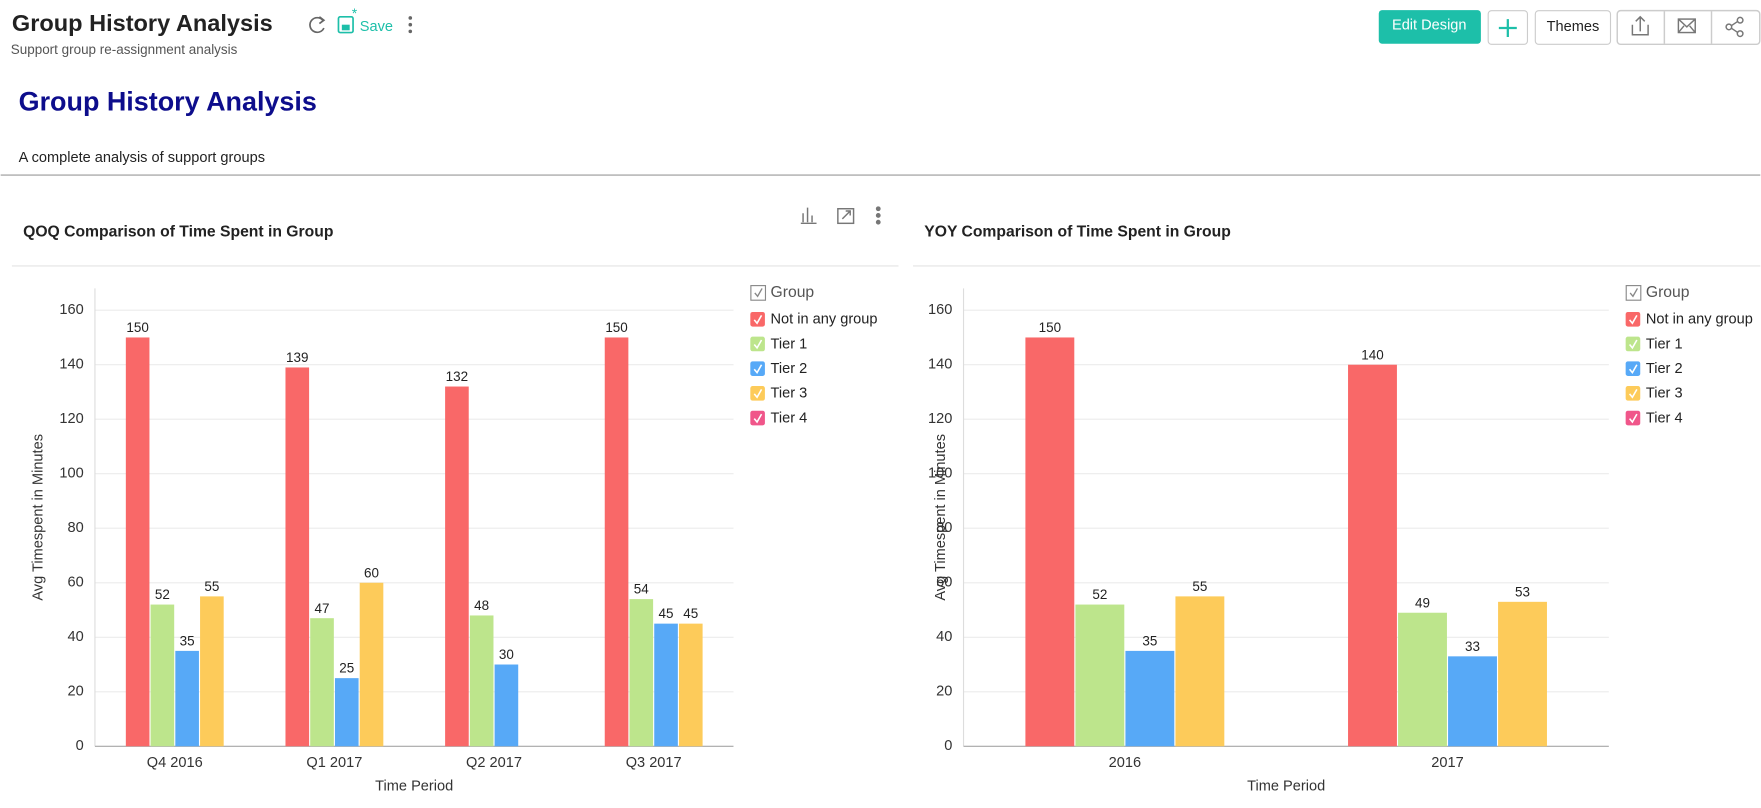 This screenshot has height=808, width=1761. What do you see at coordinates (1472, 646) in the screenshot?
I see `data-label: 33` at bounding box center [1472, 646].